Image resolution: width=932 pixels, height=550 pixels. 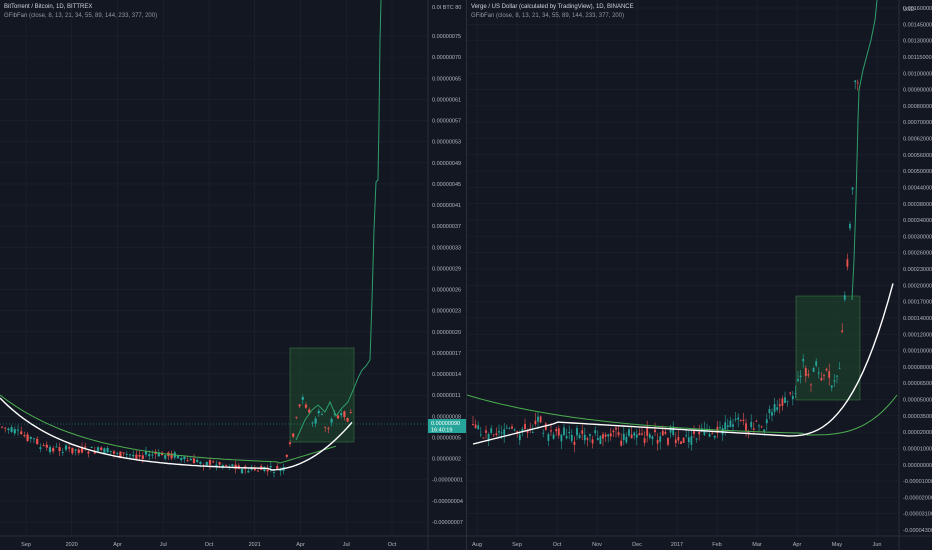 What do you see at coordinates (917, 531) in the screenshot?
I see `y-tick-label: -0.00004300` at bounding box center [917, 531].